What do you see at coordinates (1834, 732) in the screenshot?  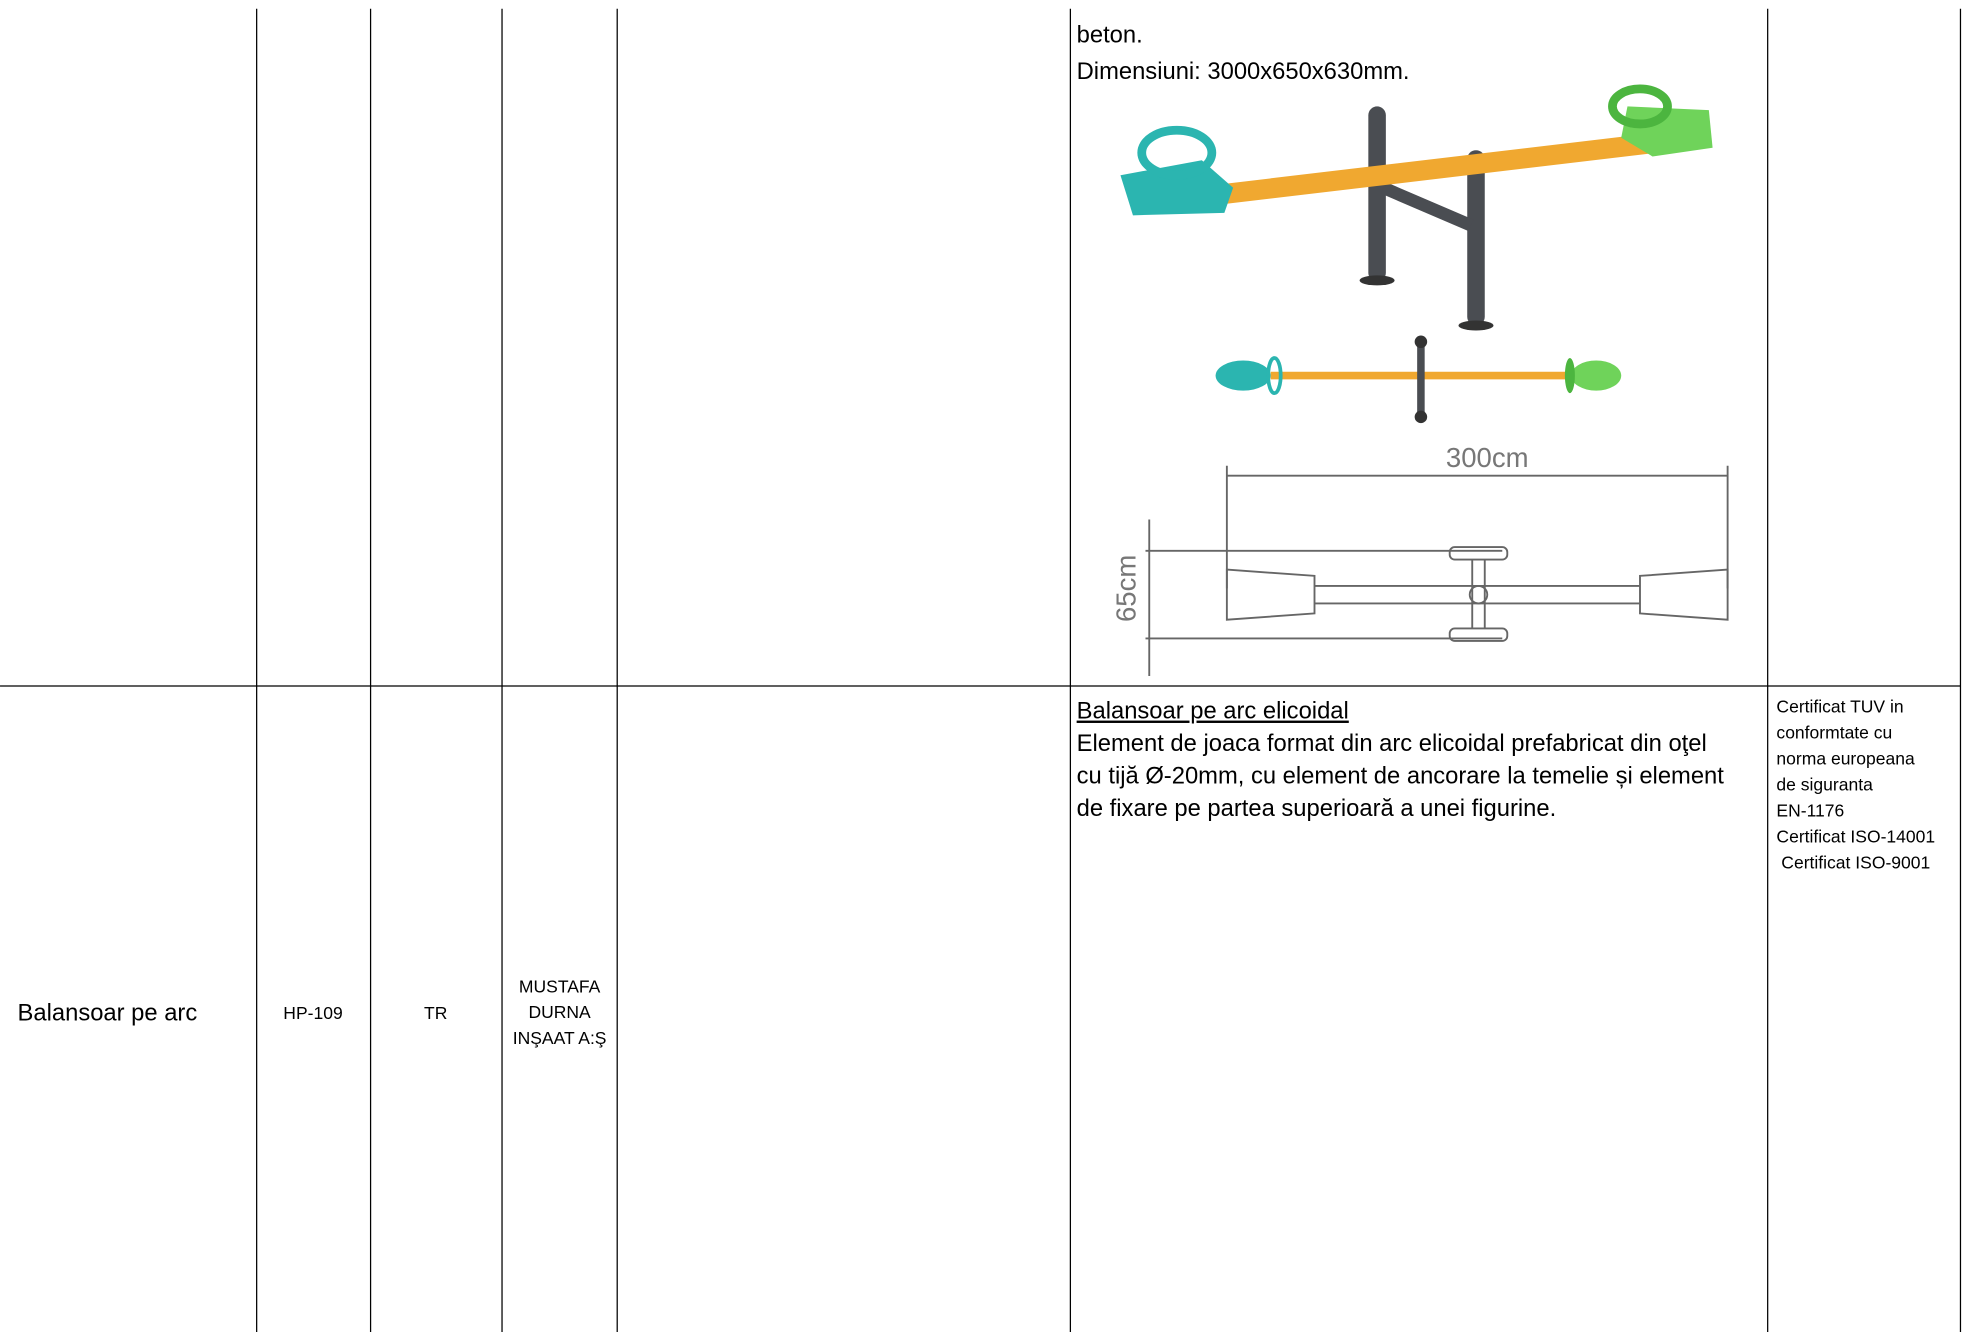 I see `certificate-line: conformtate cu` at bounding box center [1834, 732].